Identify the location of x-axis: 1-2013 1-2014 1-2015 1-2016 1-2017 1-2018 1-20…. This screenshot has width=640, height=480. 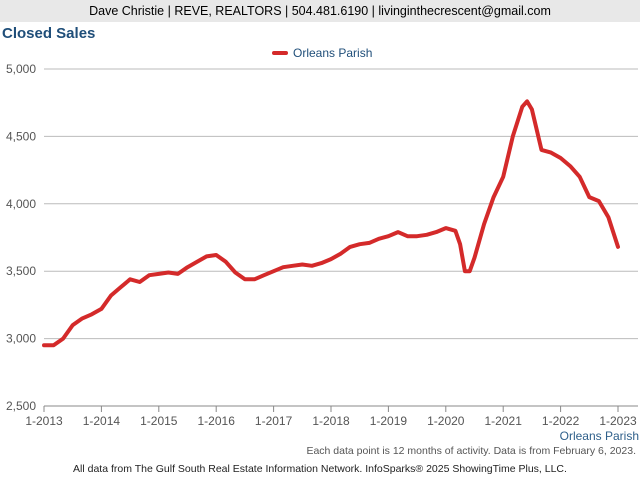
(331, 417).